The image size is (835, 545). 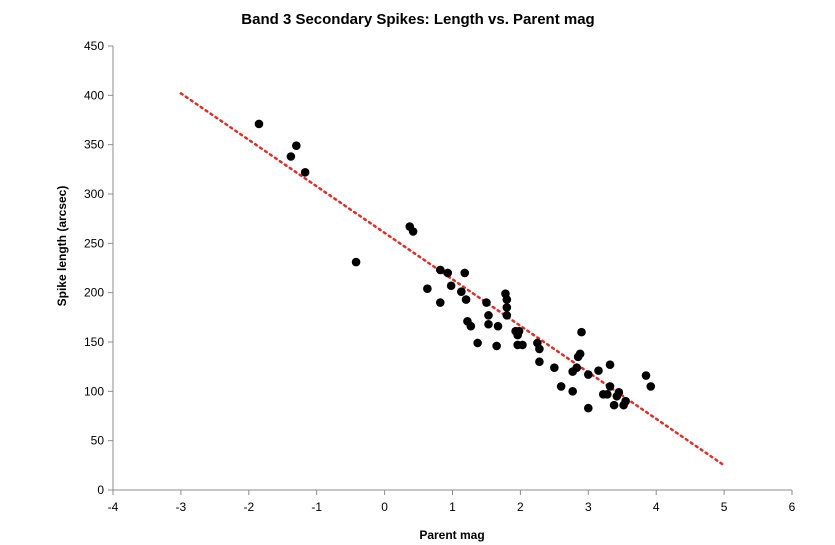 What do you see at coordinates (94, 46) in the screenshot?
I see `y-tick-label: 450` at bounding box center [94, 46].